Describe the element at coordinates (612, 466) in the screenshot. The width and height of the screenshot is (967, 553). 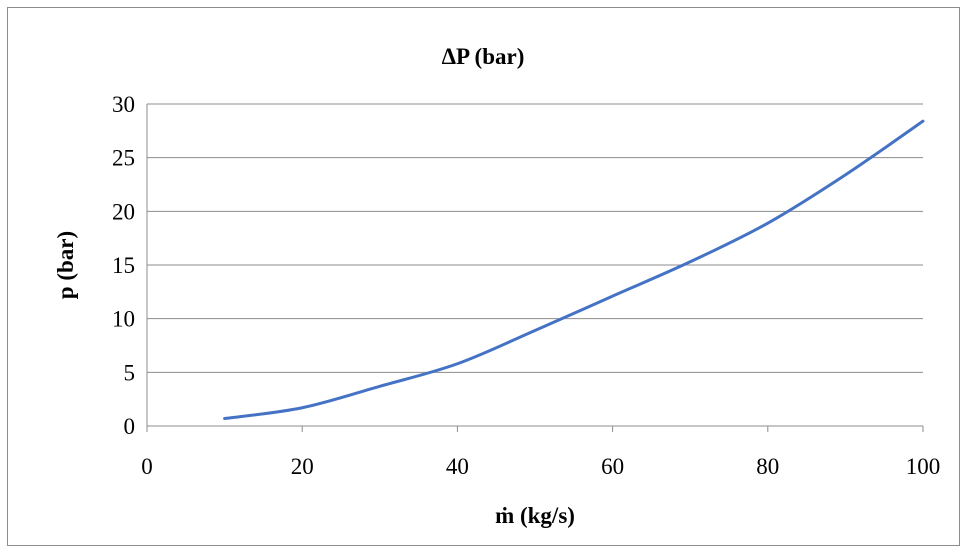
I see `x-tick-label: 60` at that location.